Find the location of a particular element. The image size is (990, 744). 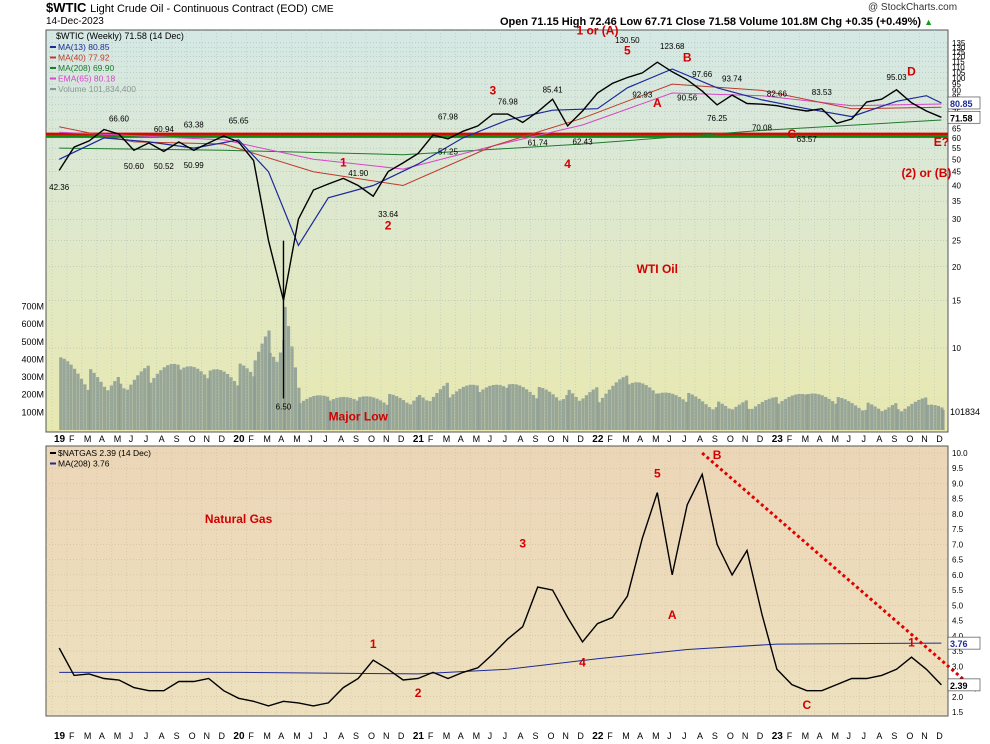

date-label: 14-Dec-2023 is located at coordinates (75, 21).